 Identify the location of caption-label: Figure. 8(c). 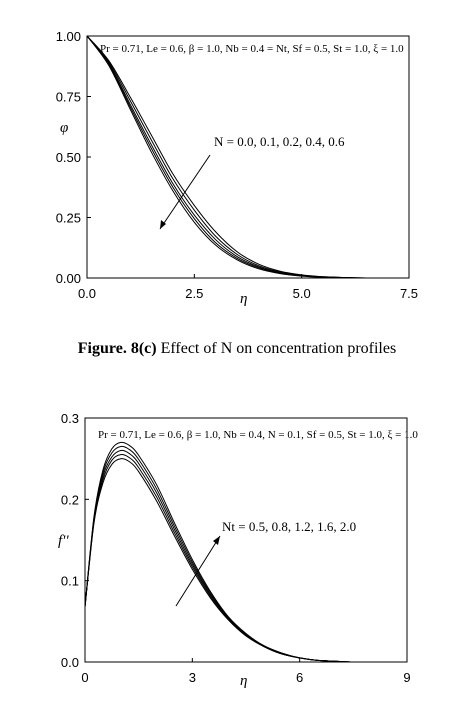
(117, 348).